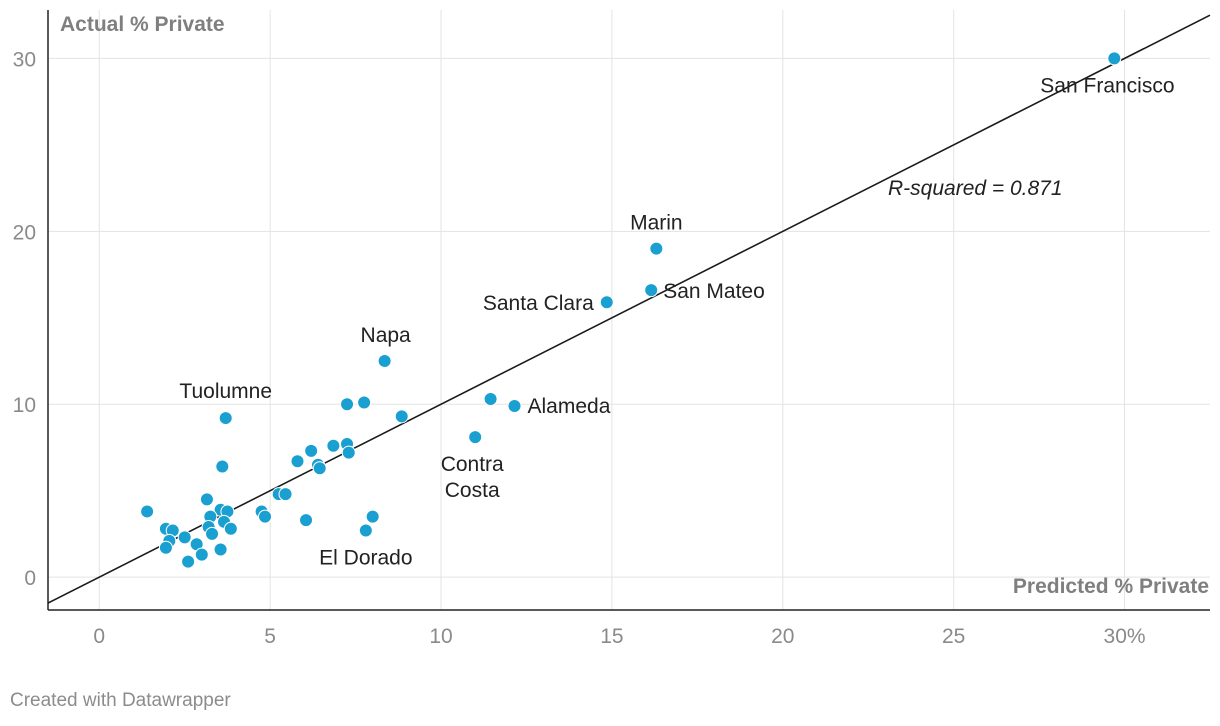 The width and height of the screenshot is (1220, 726). What do you see at coordinates (30, 578) in the screenshot?
I see `y-tick-label: 0` at bounding box center [30, 578].